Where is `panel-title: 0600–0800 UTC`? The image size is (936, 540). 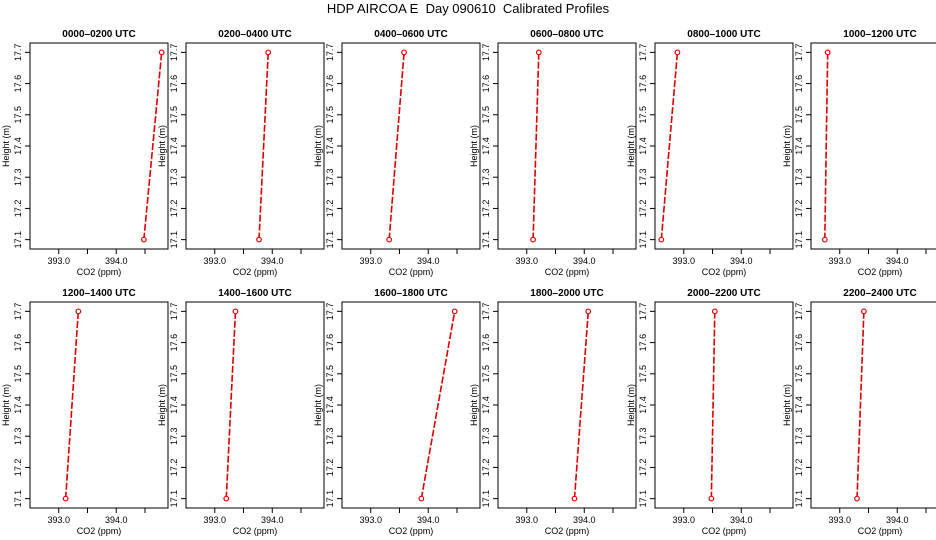 panel-title: 0600–0800 UTC is located at coordinates (566, 34).